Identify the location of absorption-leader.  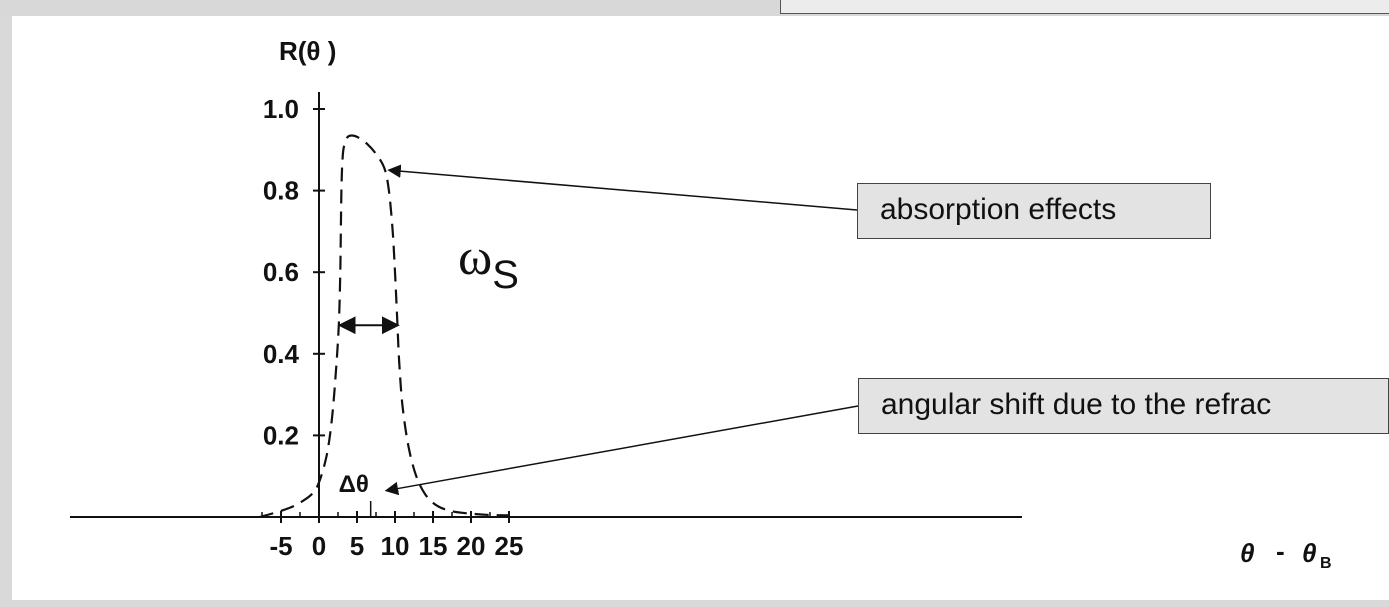
(622, 187).